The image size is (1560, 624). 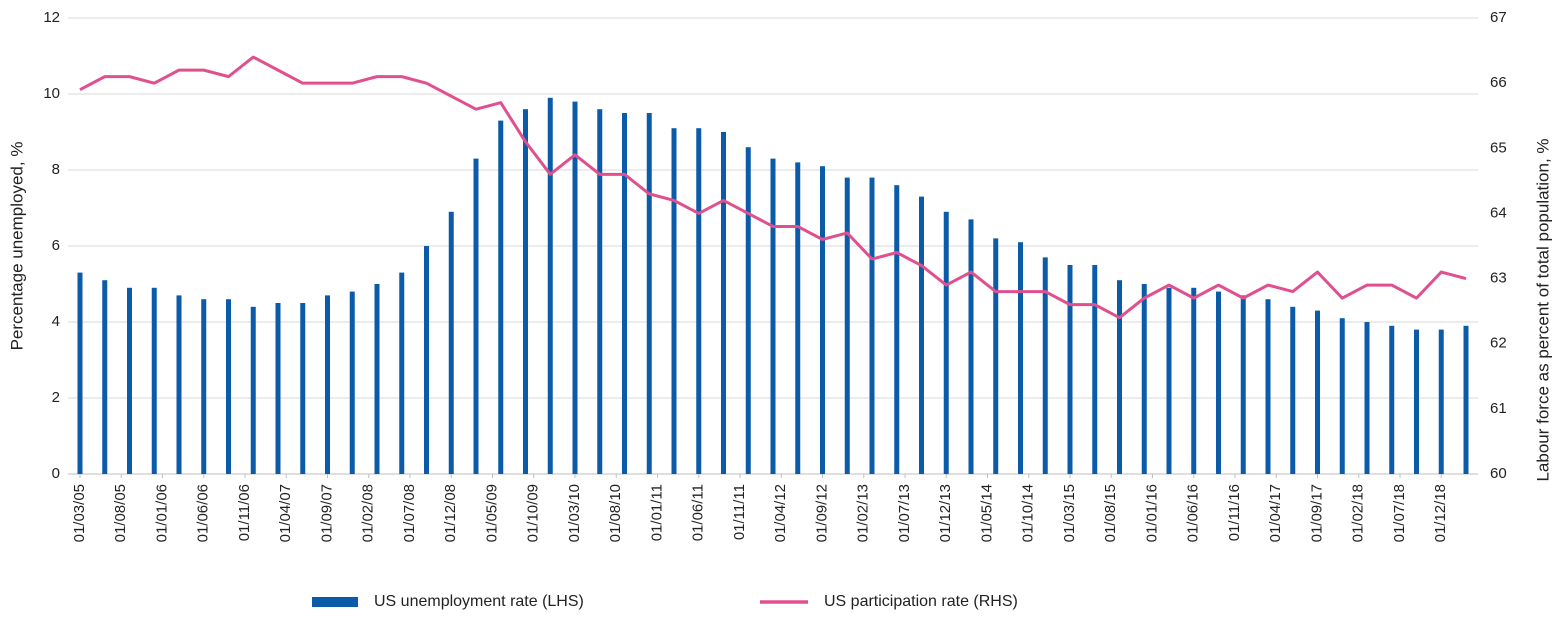 What do you see at coordinates (574, 513) in the screenshot?
I see `x-tick-label: 01/03/10` at bounding box center [574, 513].